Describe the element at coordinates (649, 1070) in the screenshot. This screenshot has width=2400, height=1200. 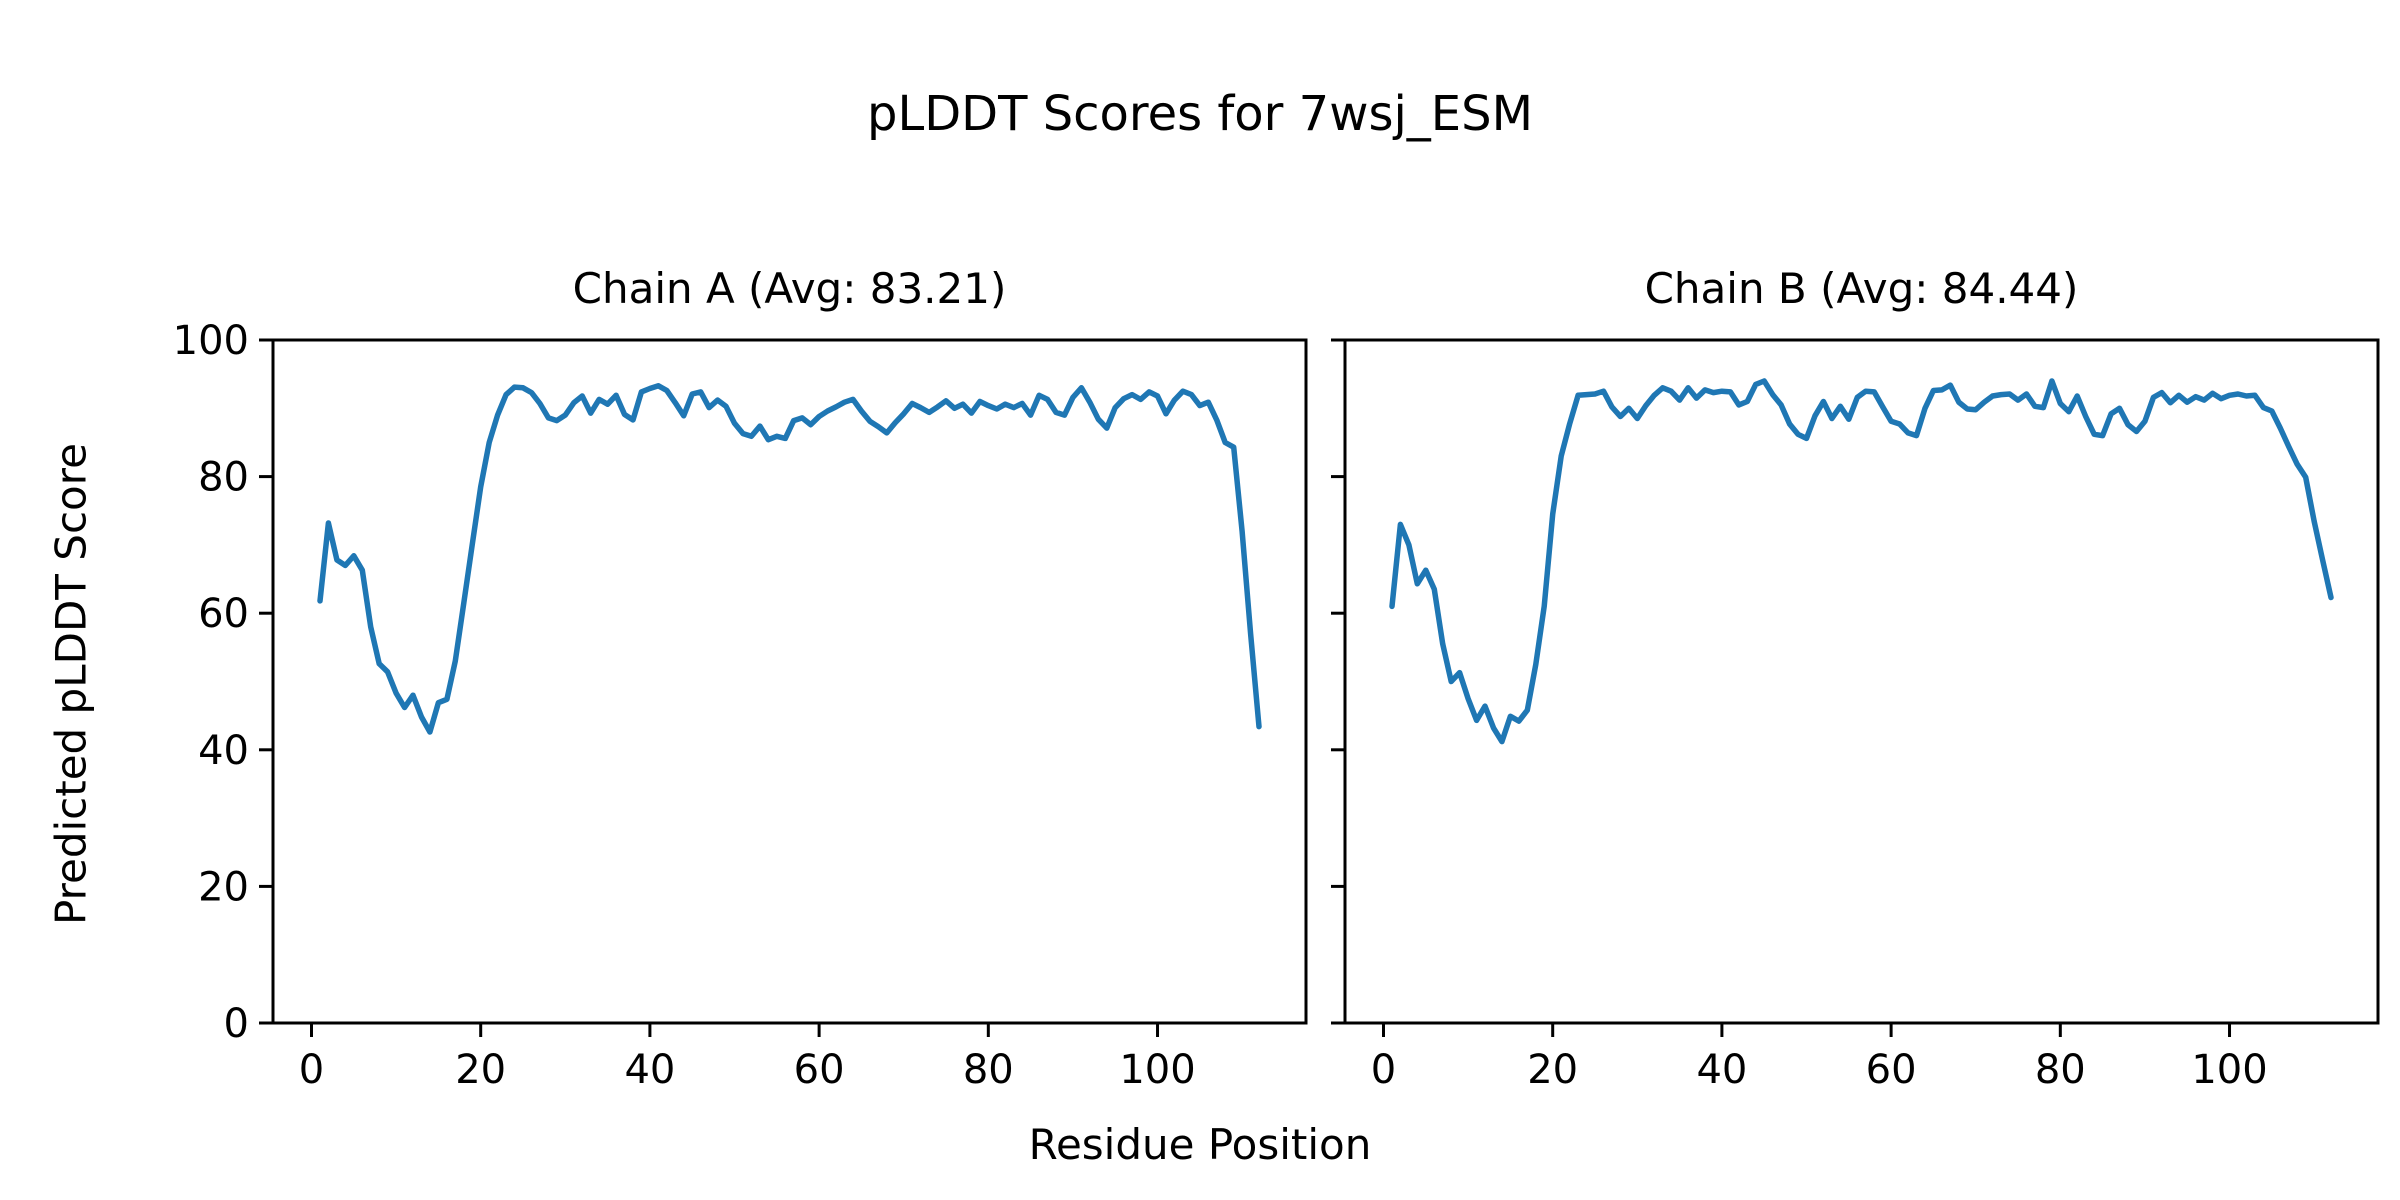
I see `chain-a-x-tick-label: 40` at that location.